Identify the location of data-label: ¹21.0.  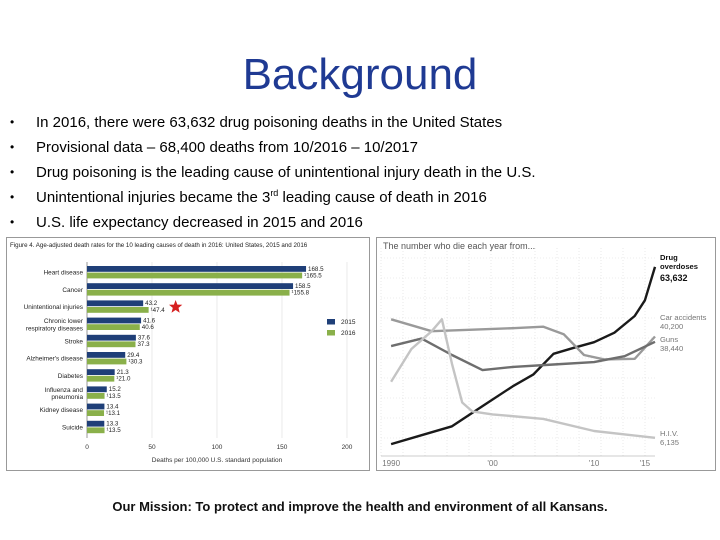
(123, 379).